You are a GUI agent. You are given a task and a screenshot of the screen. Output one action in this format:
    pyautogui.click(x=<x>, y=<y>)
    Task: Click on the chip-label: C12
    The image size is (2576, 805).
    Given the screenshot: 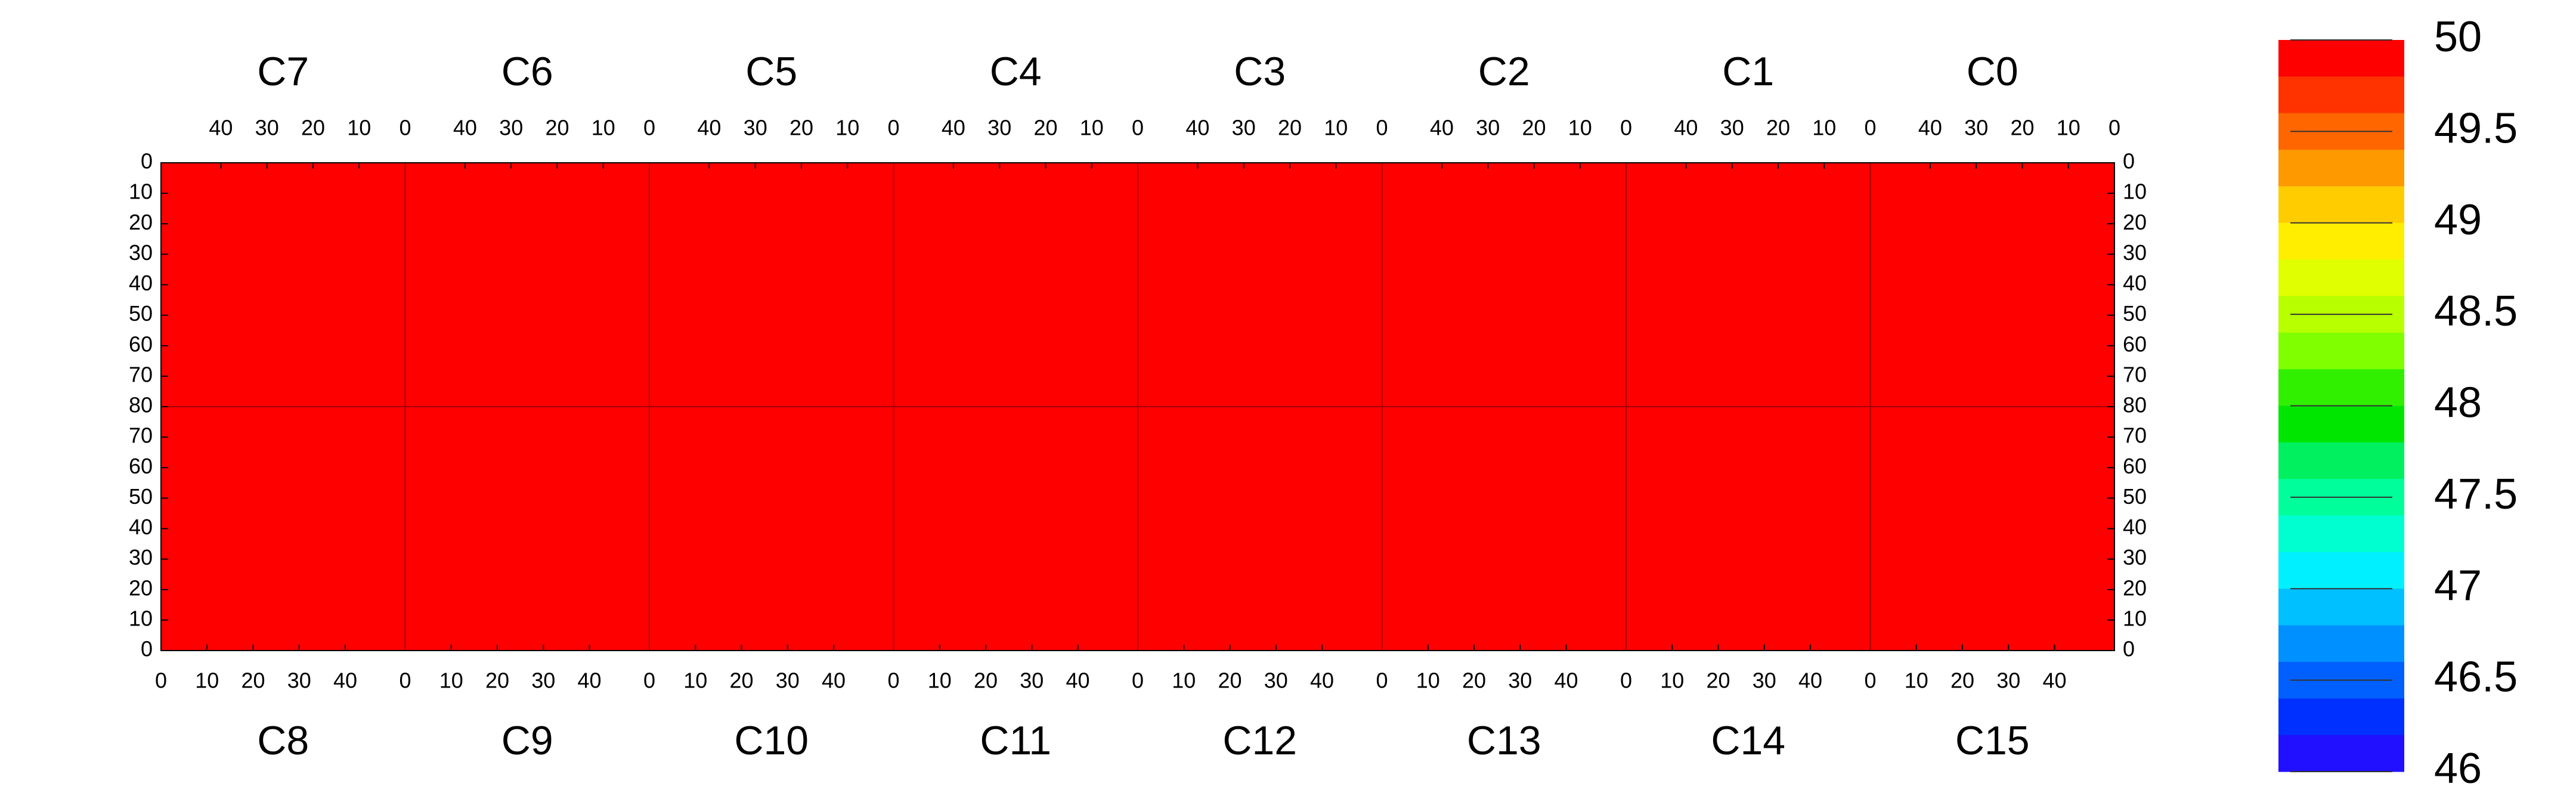 What is the action you would take?
    pyautogui.click(x=1260, y=740)
    